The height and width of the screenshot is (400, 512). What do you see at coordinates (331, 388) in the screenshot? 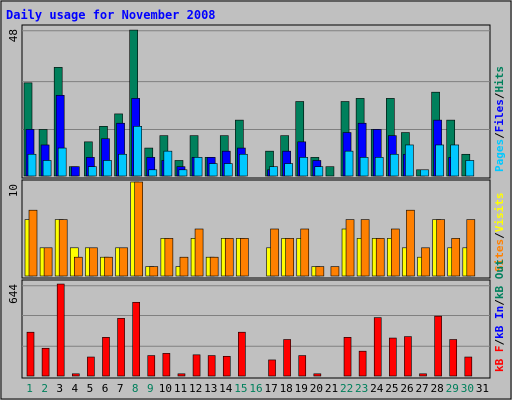
I see `day-label-21: 21` at bounding box center [331, 388].